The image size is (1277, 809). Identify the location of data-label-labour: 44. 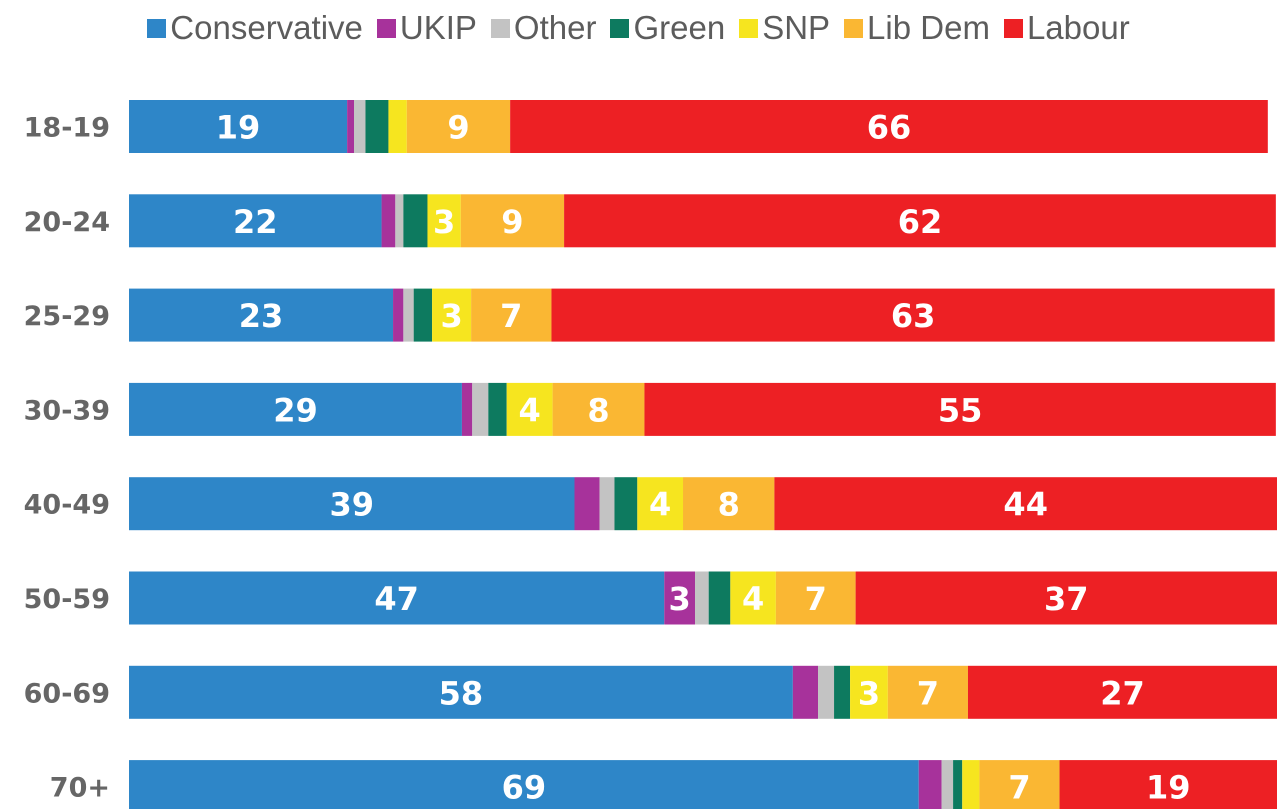
(1025, 505).